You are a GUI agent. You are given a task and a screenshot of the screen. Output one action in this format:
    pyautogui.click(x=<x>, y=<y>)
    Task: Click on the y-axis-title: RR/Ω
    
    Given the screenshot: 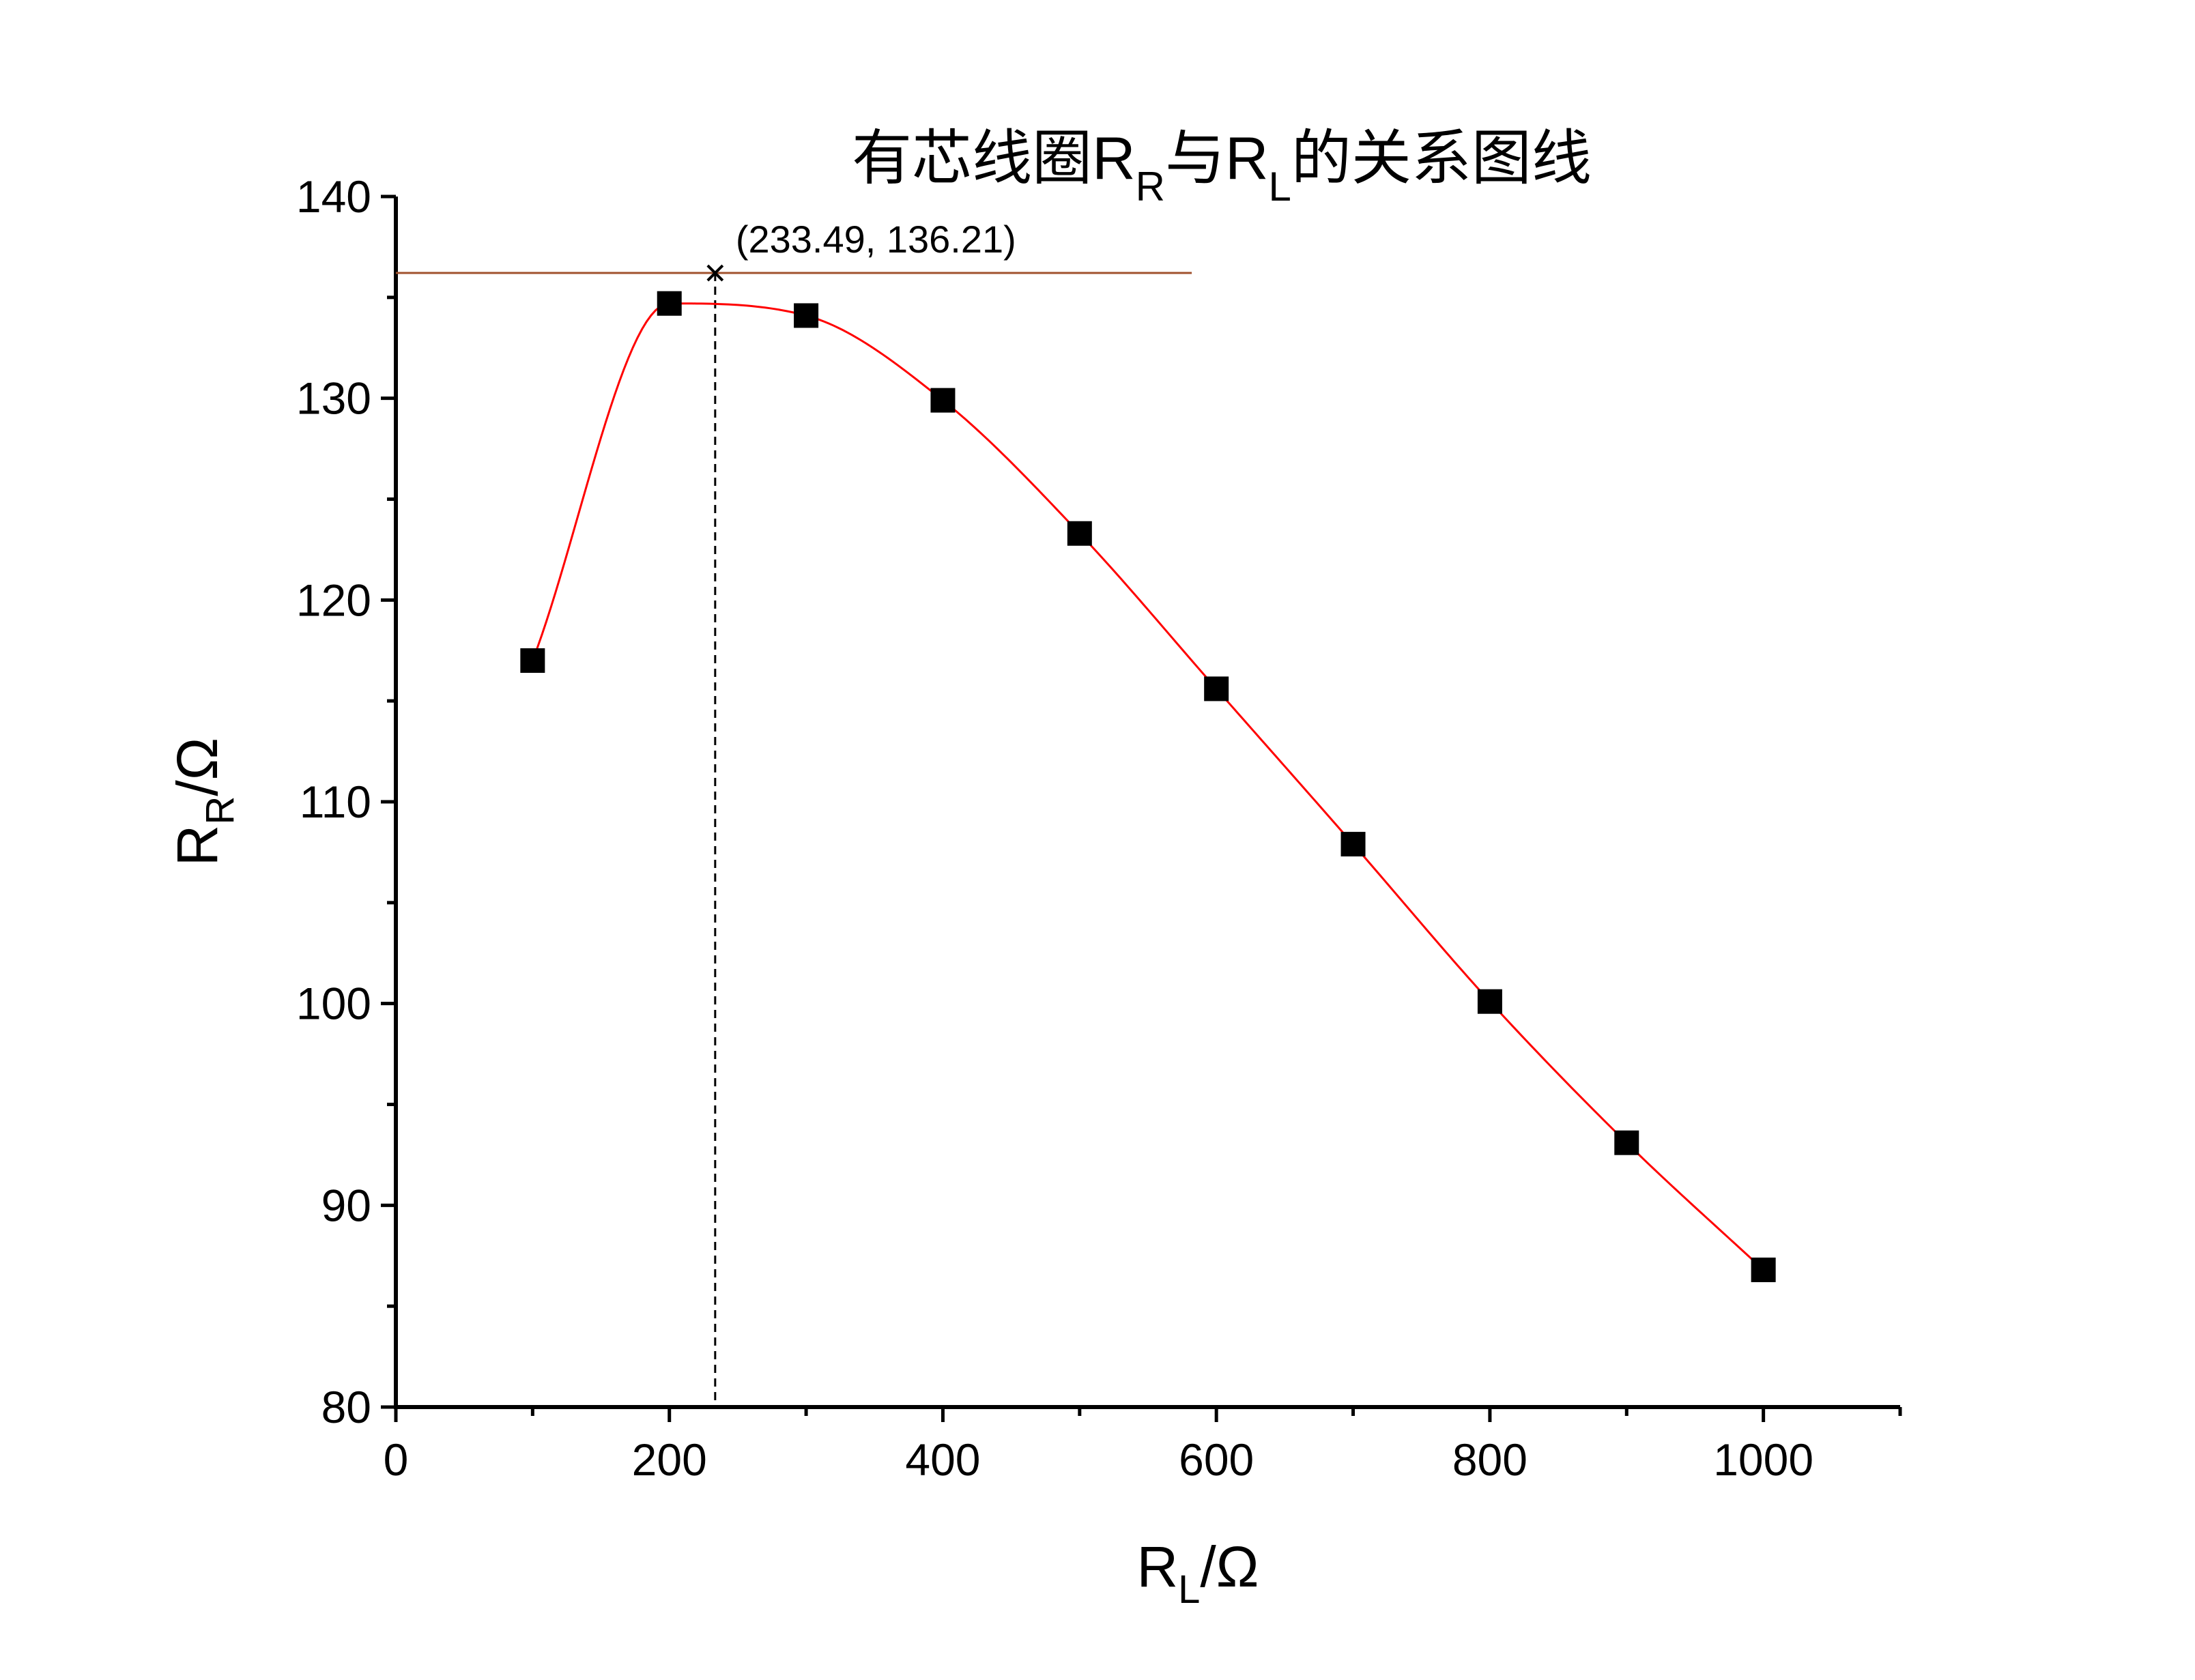 What is the action you would take?
    pyautogui.click(x=204, y=803)
    